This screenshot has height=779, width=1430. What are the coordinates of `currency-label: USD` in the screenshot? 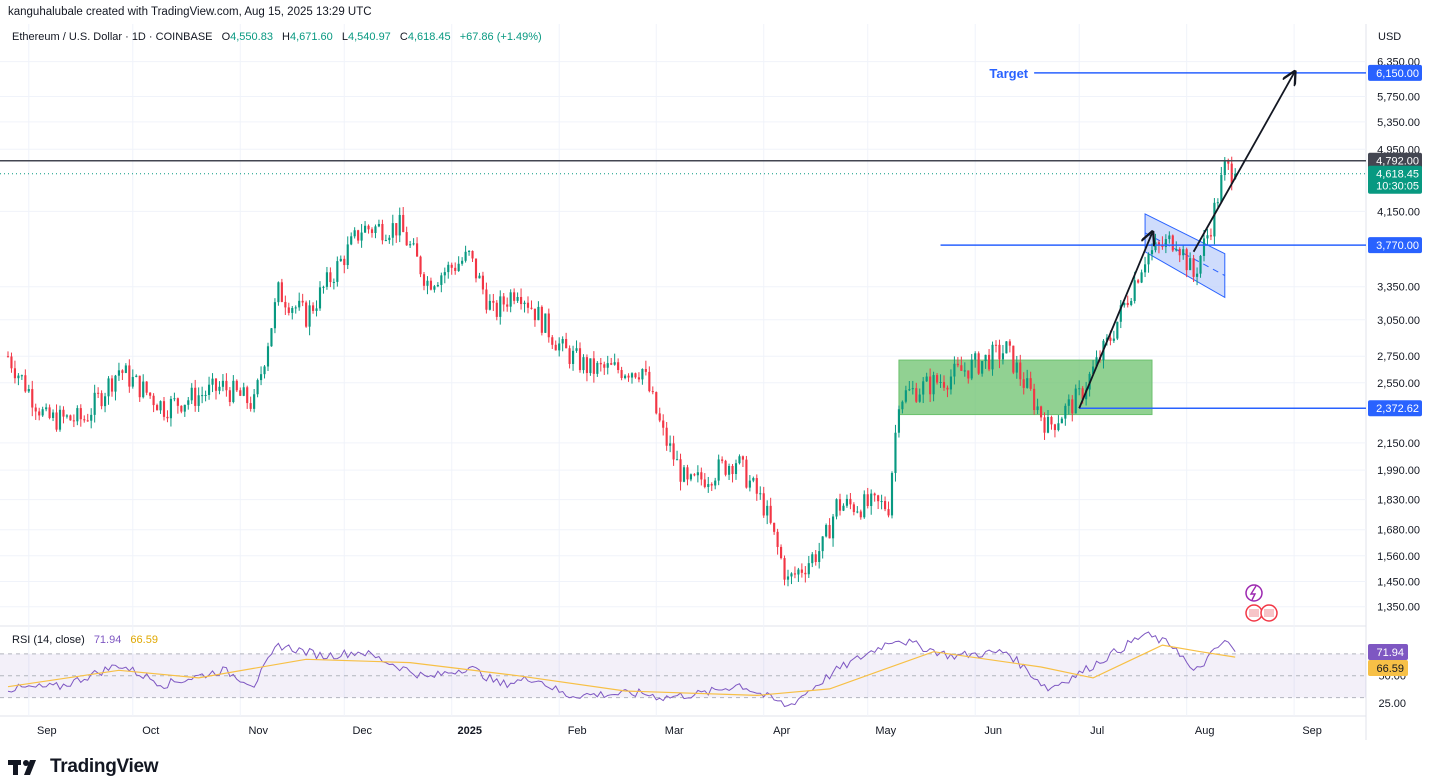 It's located at (1389, 37).